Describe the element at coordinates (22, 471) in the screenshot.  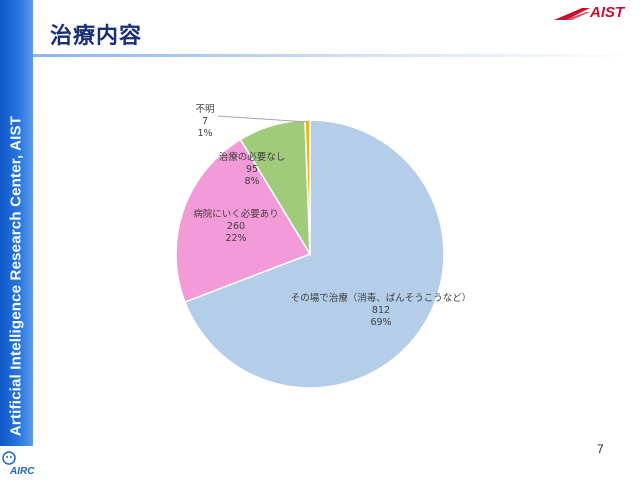
I see `airc-logo-text: AIRC` at that location.